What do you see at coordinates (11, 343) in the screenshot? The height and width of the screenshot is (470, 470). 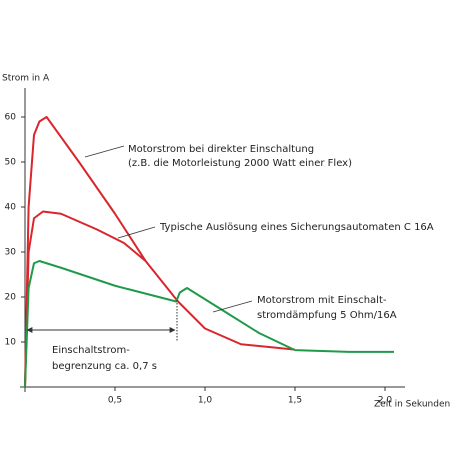 I see `y-tick-label: 10` at bounding box center [11, 343].